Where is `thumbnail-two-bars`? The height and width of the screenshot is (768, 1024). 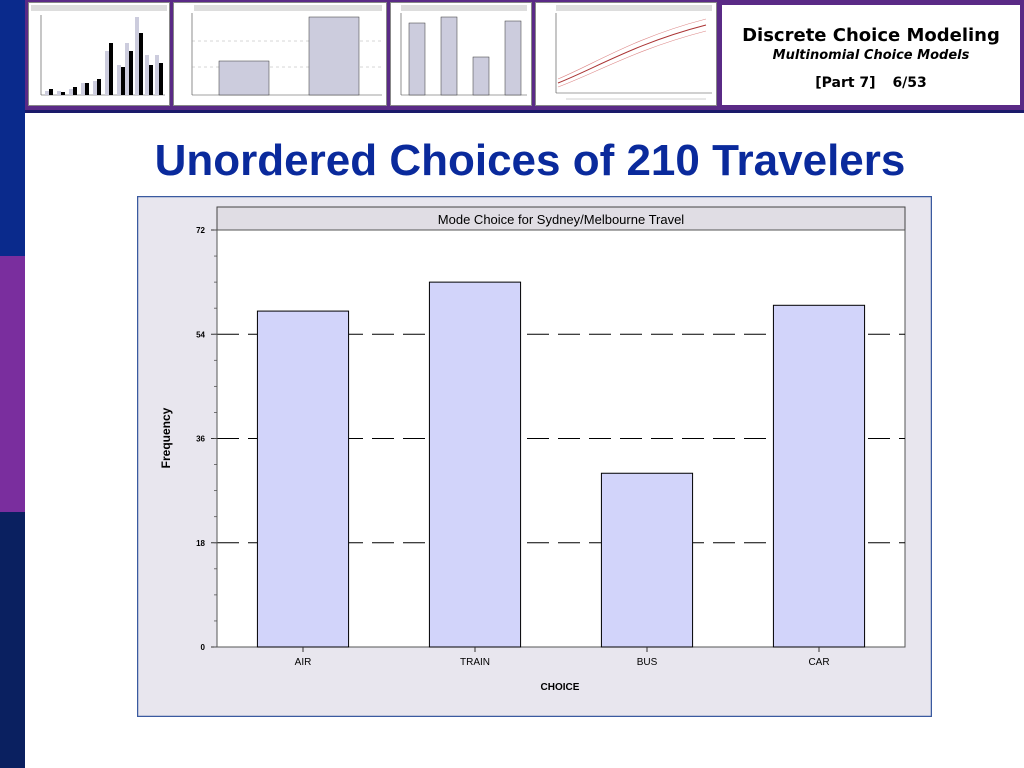 thumbnail-two-bars is located at coordinates (280, 54).